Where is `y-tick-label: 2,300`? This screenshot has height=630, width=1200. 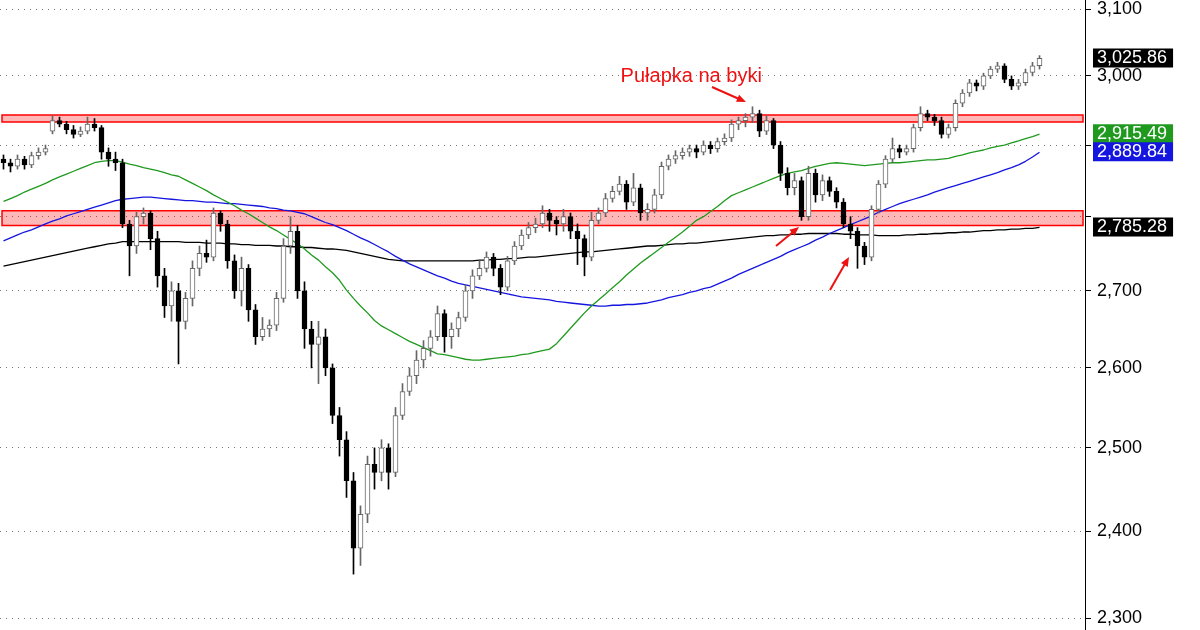 y-tick-label: 2,300 is located at coordinates (1120, 616).